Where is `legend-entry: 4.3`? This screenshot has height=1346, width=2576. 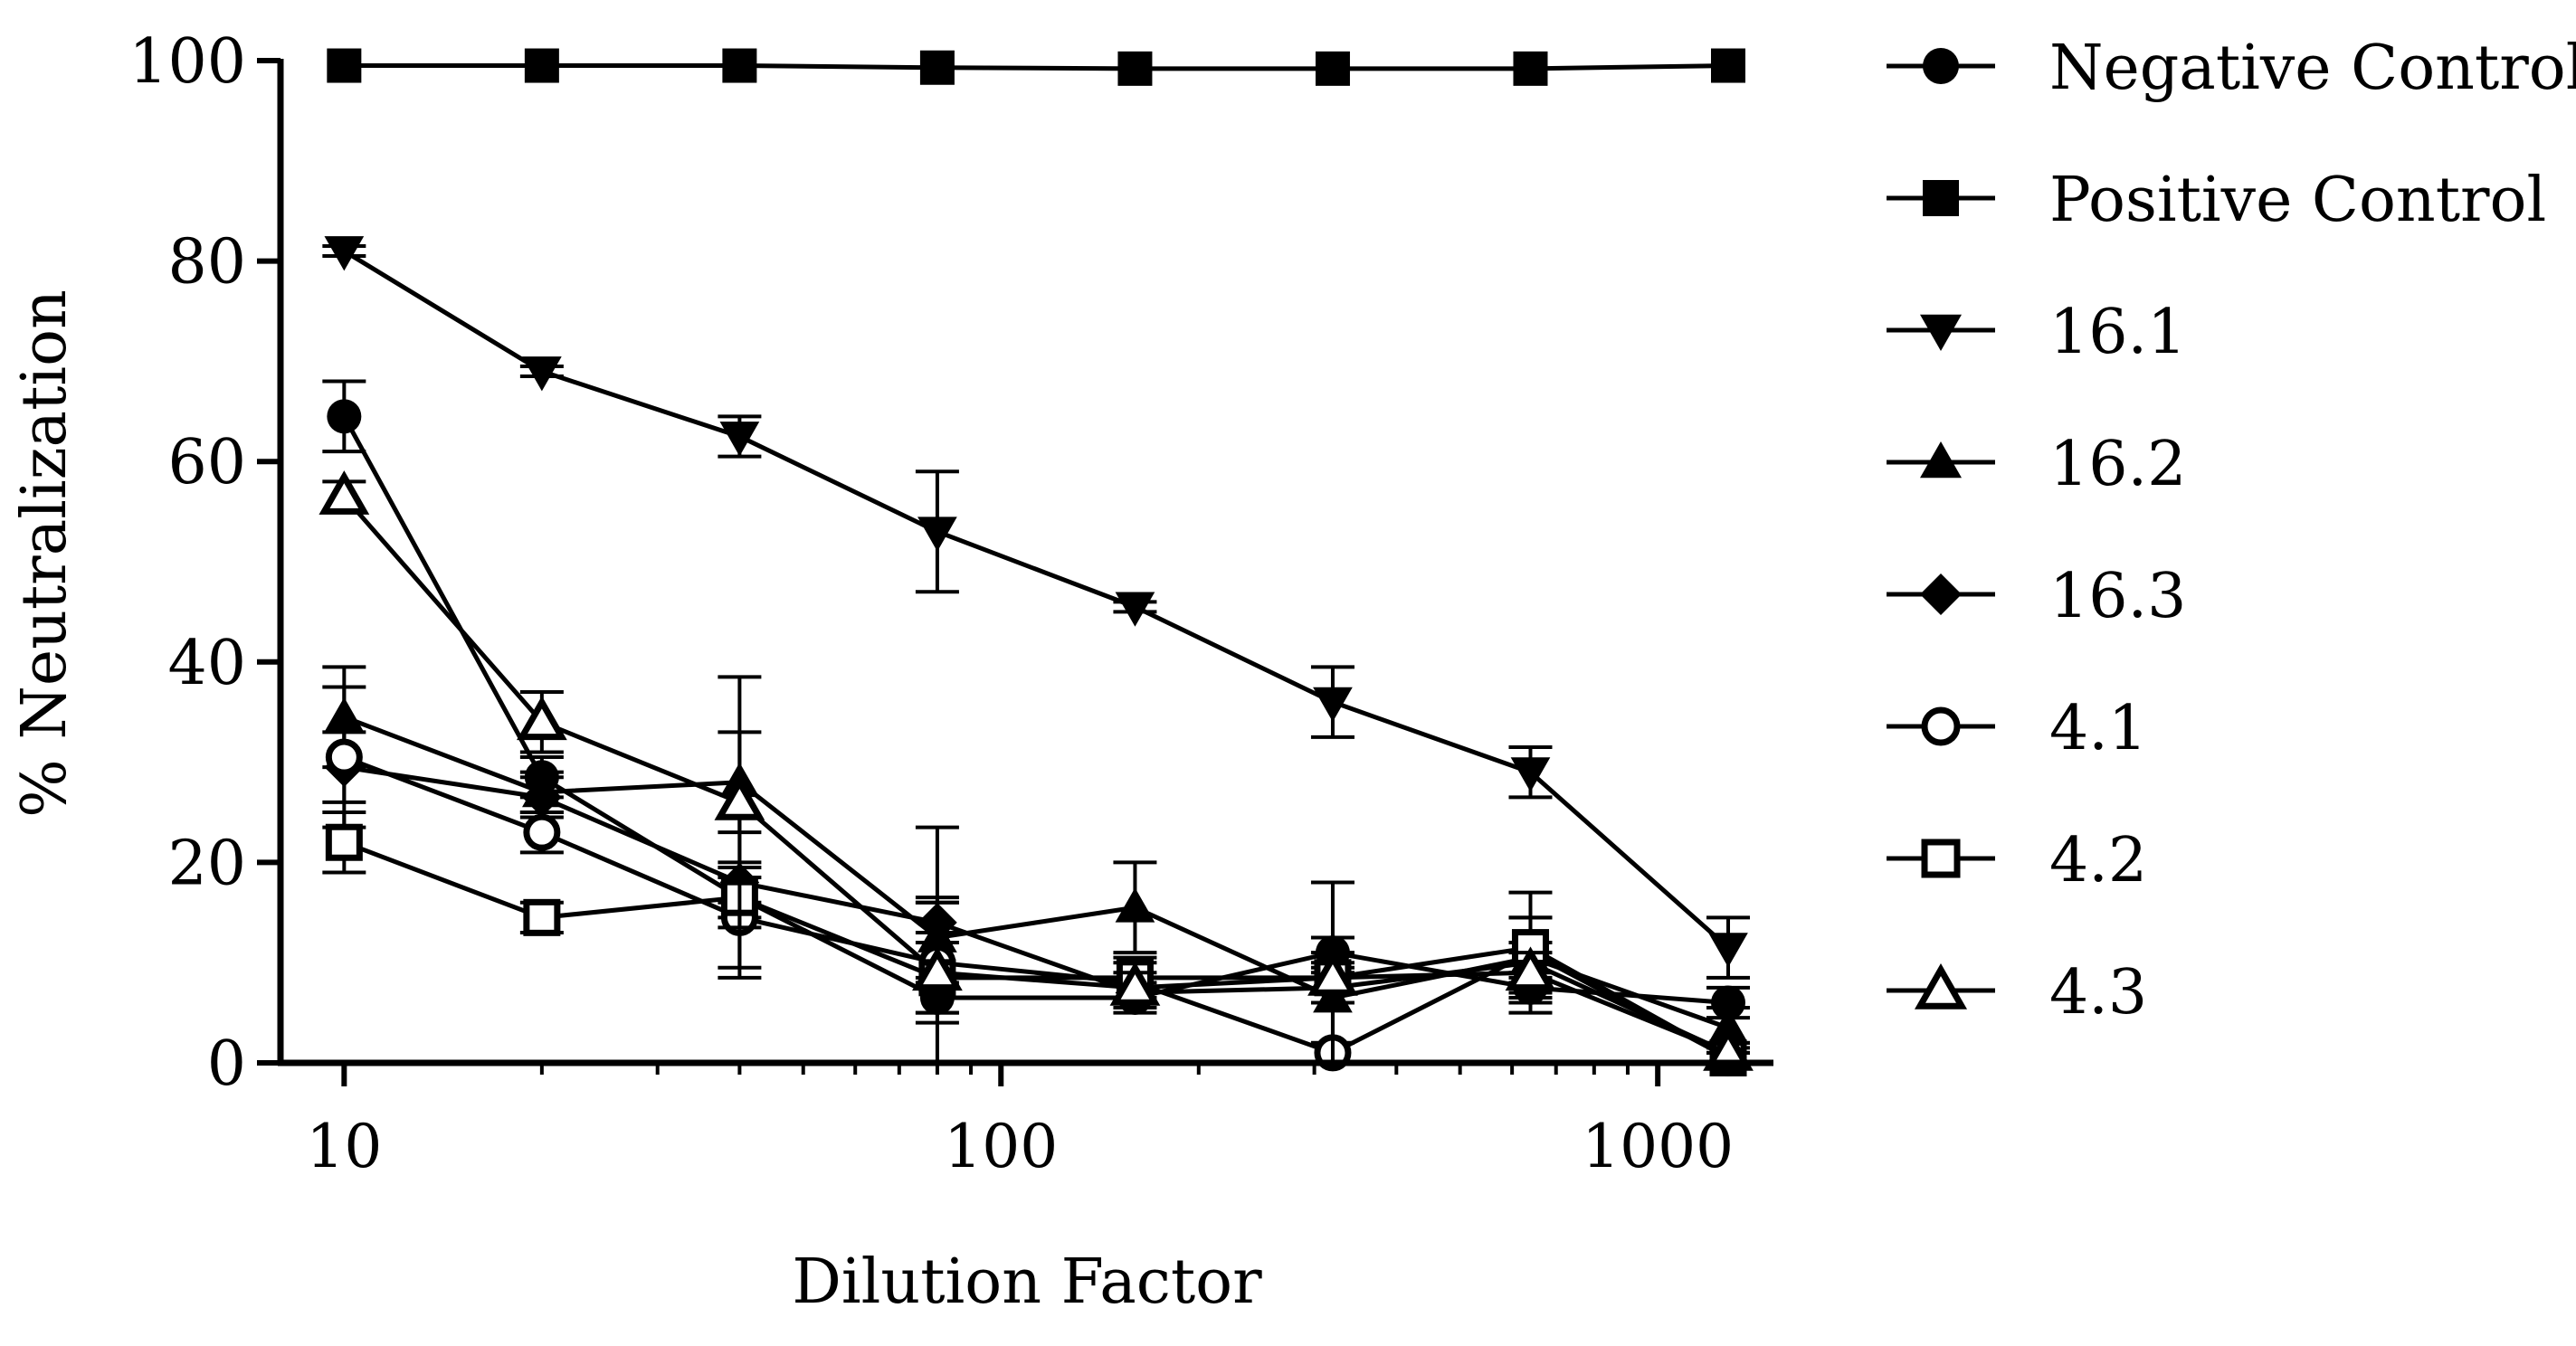
legend-entry: 4.3 is located at coordinates (2017, 993).